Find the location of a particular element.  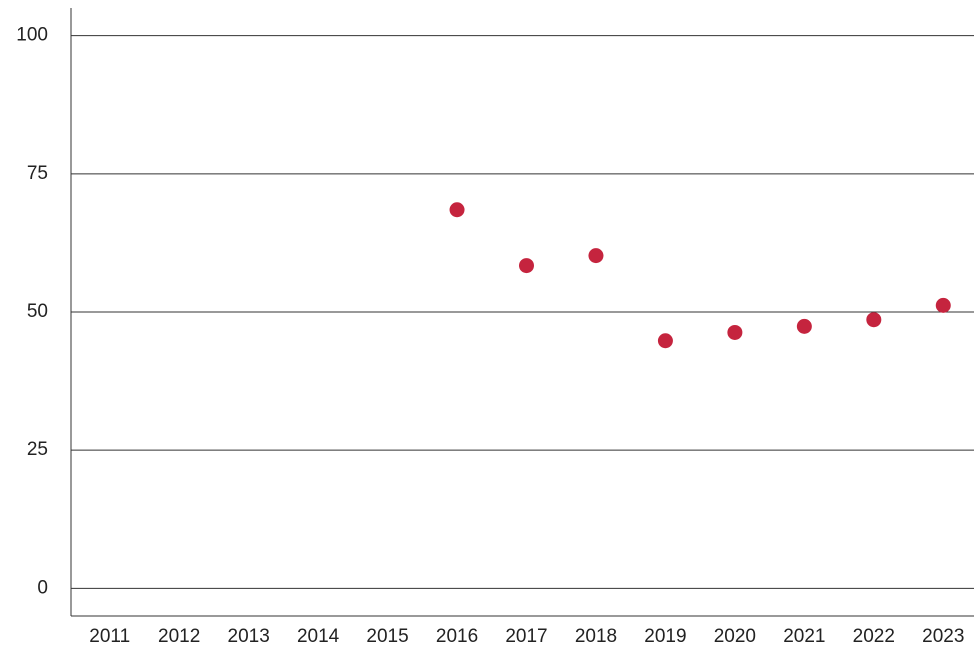

x-tick-label: 2023 is located at coordinates (943, 636).